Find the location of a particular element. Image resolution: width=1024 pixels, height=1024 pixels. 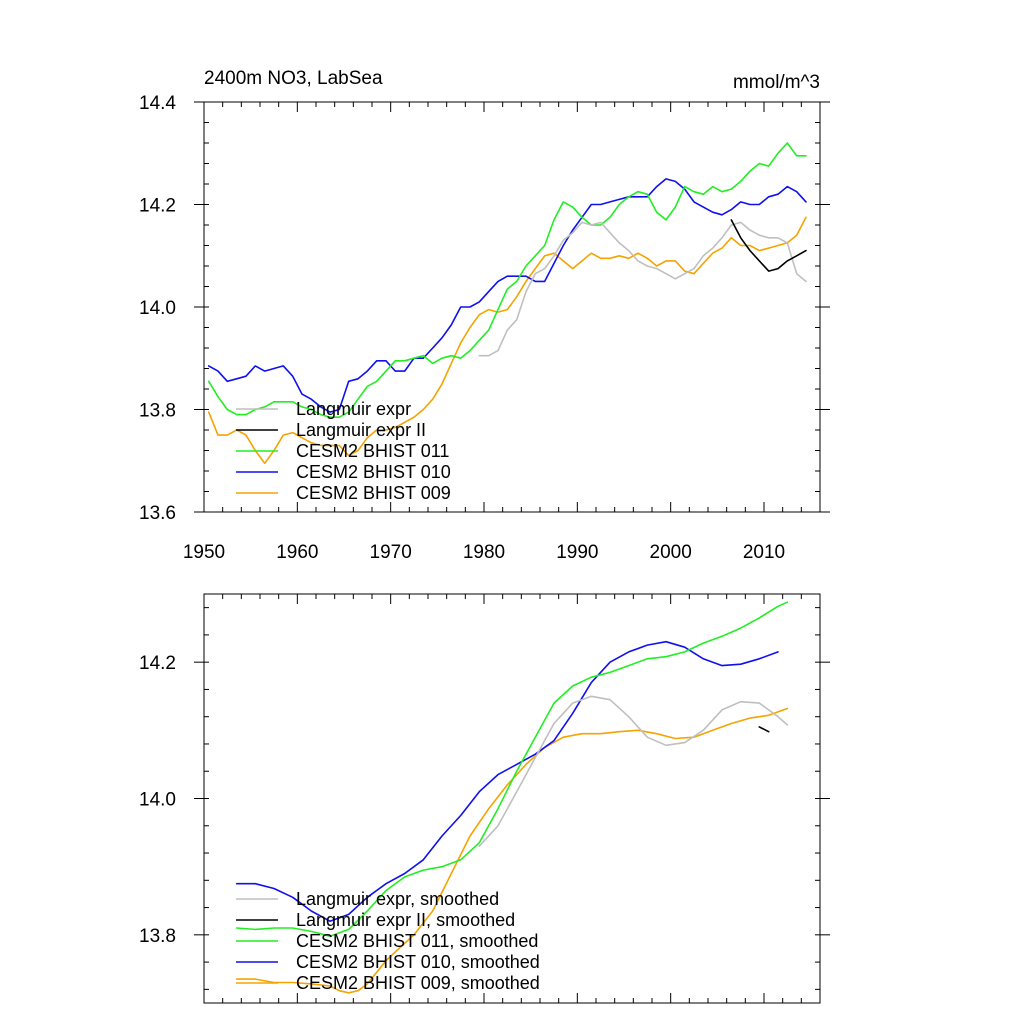

legend-label-cesm2-bhist-009-smoothed: CESM2 BHIST 009, smoothed is located at coordinates (418, 983).